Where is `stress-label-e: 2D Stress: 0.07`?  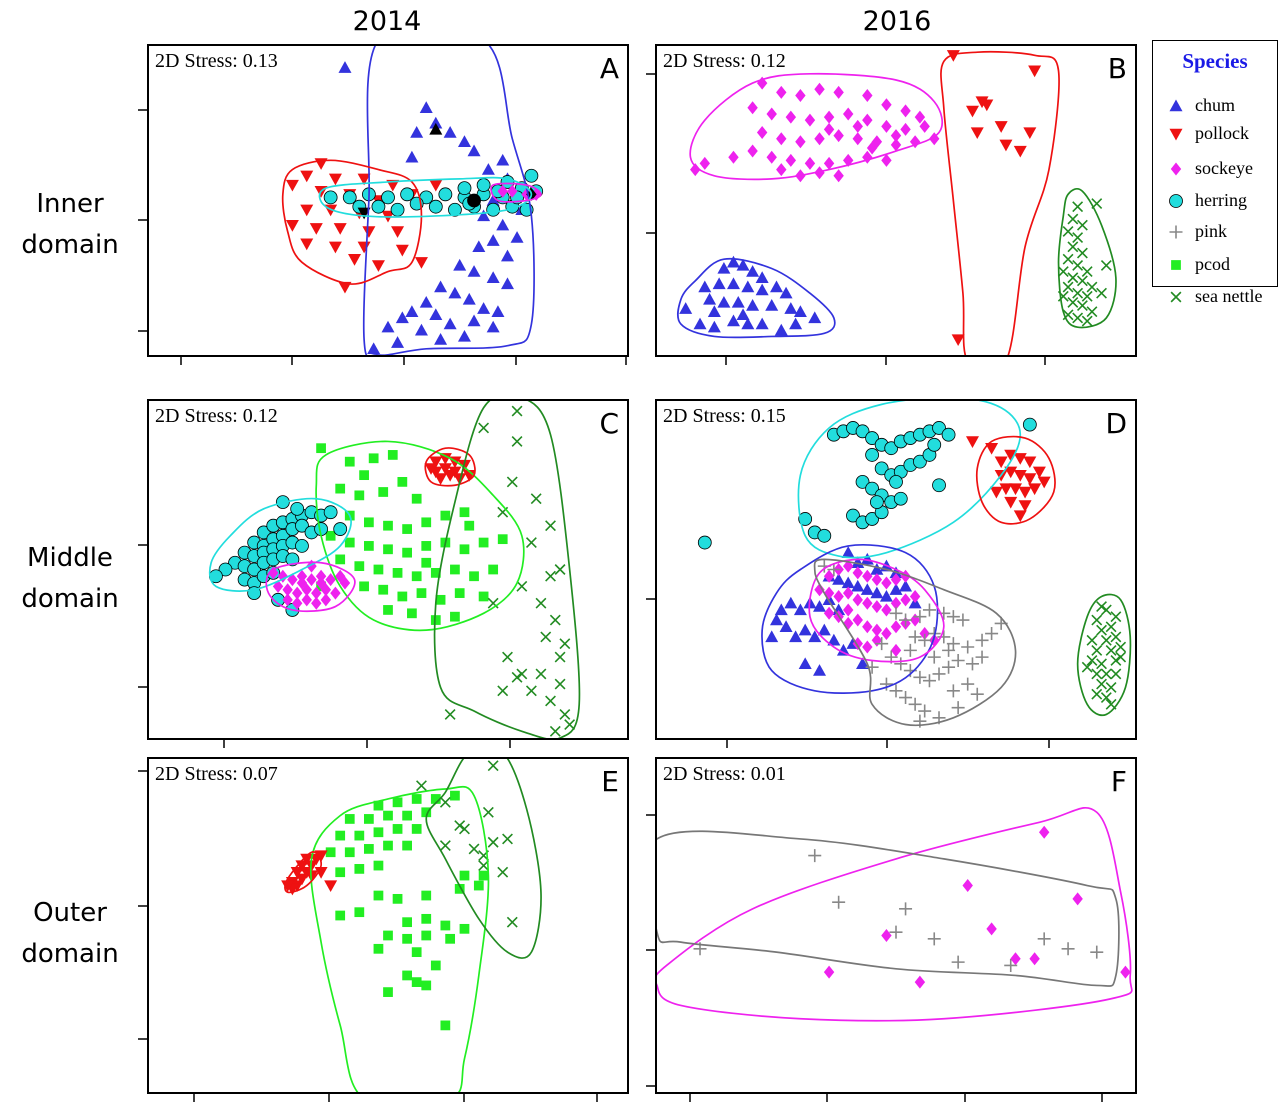 stress-label-e: 2D Stress: 0.07 is located at coordinates (216, 774).